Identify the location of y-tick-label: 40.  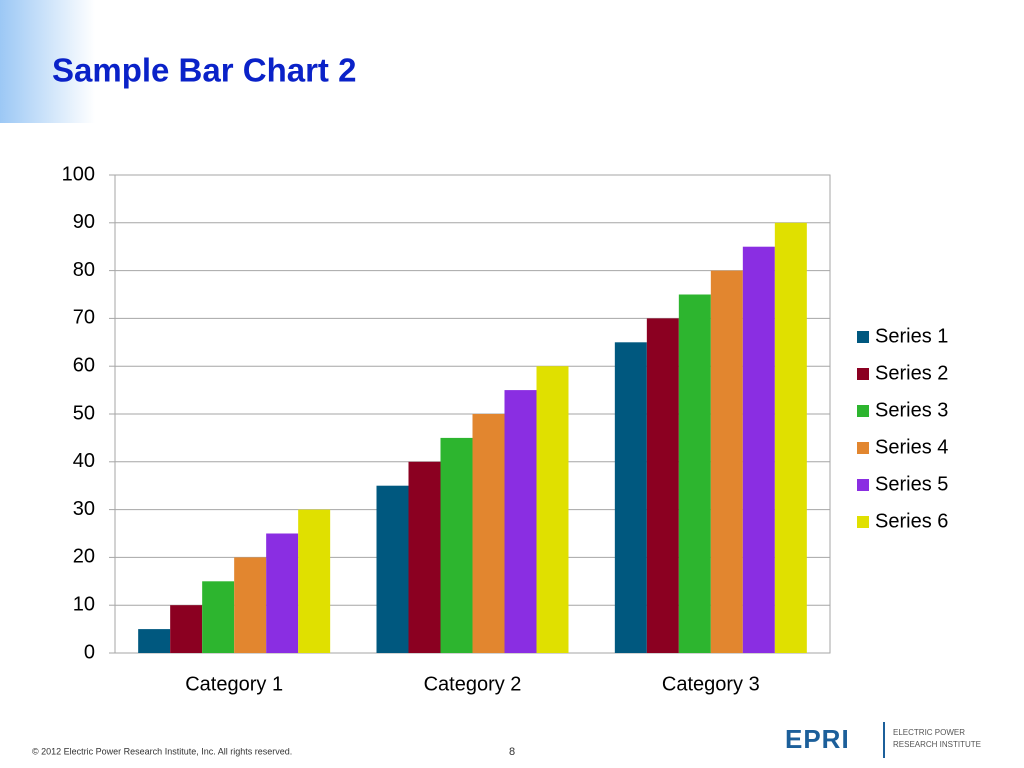
(84, 461).